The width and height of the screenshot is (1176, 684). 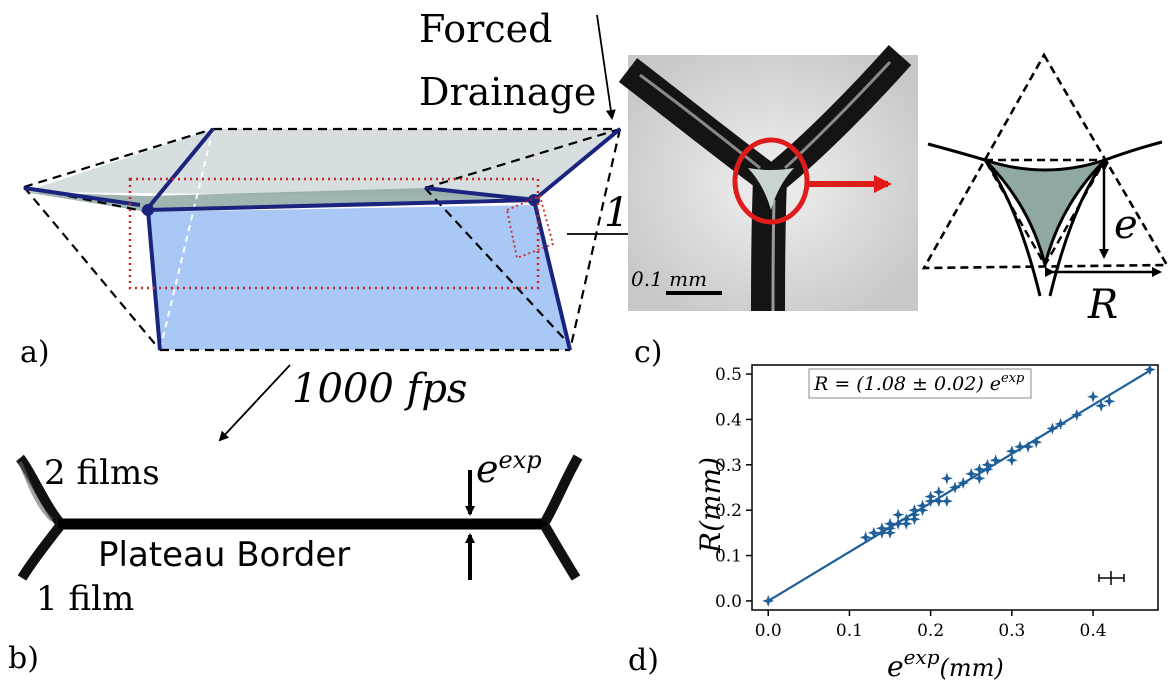 What do you see at coordinates (930, 631) in the screenshot?
I see `x-tick-label: 0.2` at bounding box center [930, 631].